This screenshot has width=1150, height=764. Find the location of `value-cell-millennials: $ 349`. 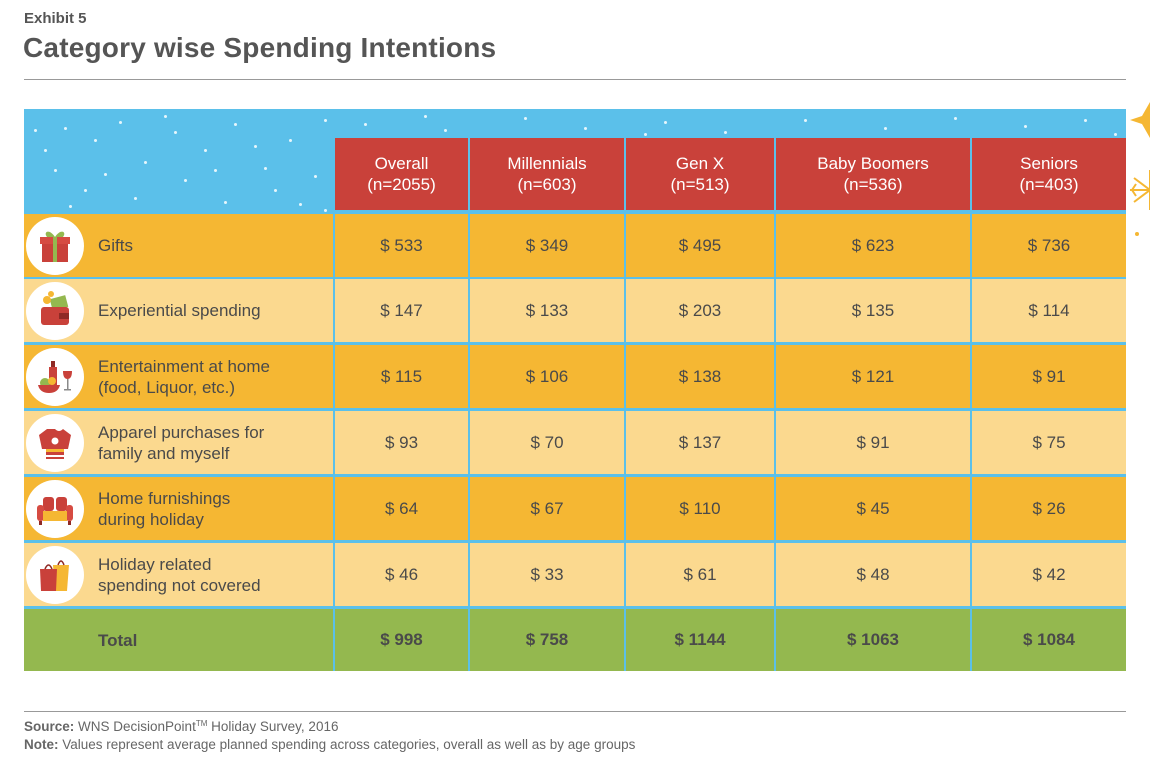

value-cell-millennials: $ 349 is located at coordinates (547, 245).